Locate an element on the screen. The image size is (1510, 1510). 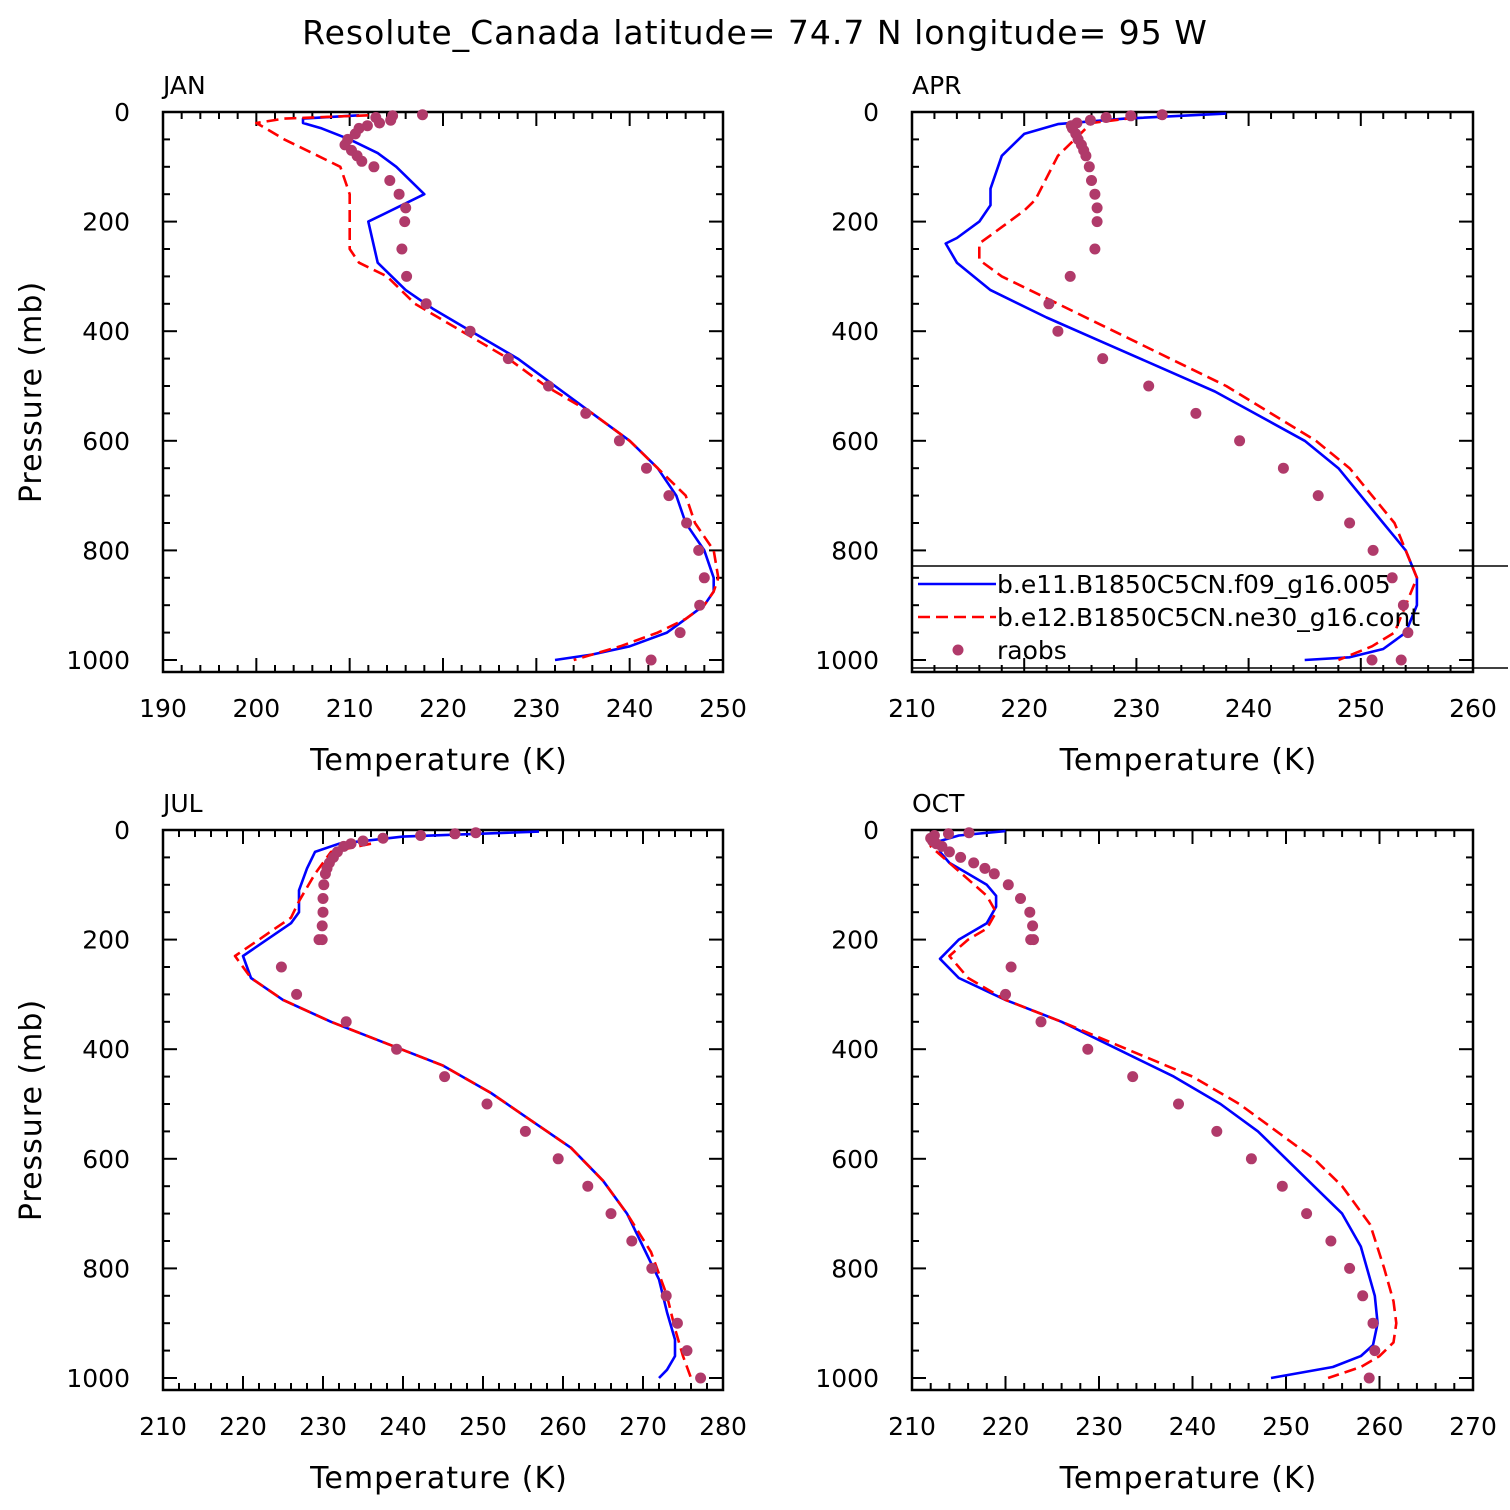
y-tick-label: 800 is located at coordinates (106, 550).